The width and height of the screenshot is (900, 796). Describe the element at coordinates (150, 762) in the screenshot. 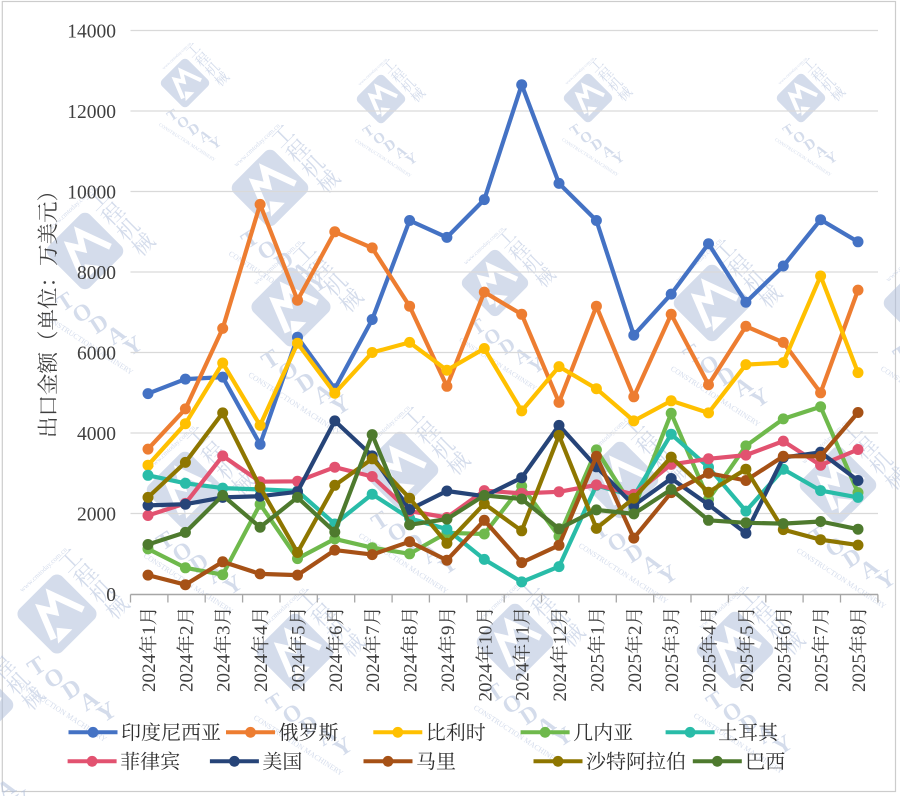

I see `svg-text: 菲律宾` at that location.